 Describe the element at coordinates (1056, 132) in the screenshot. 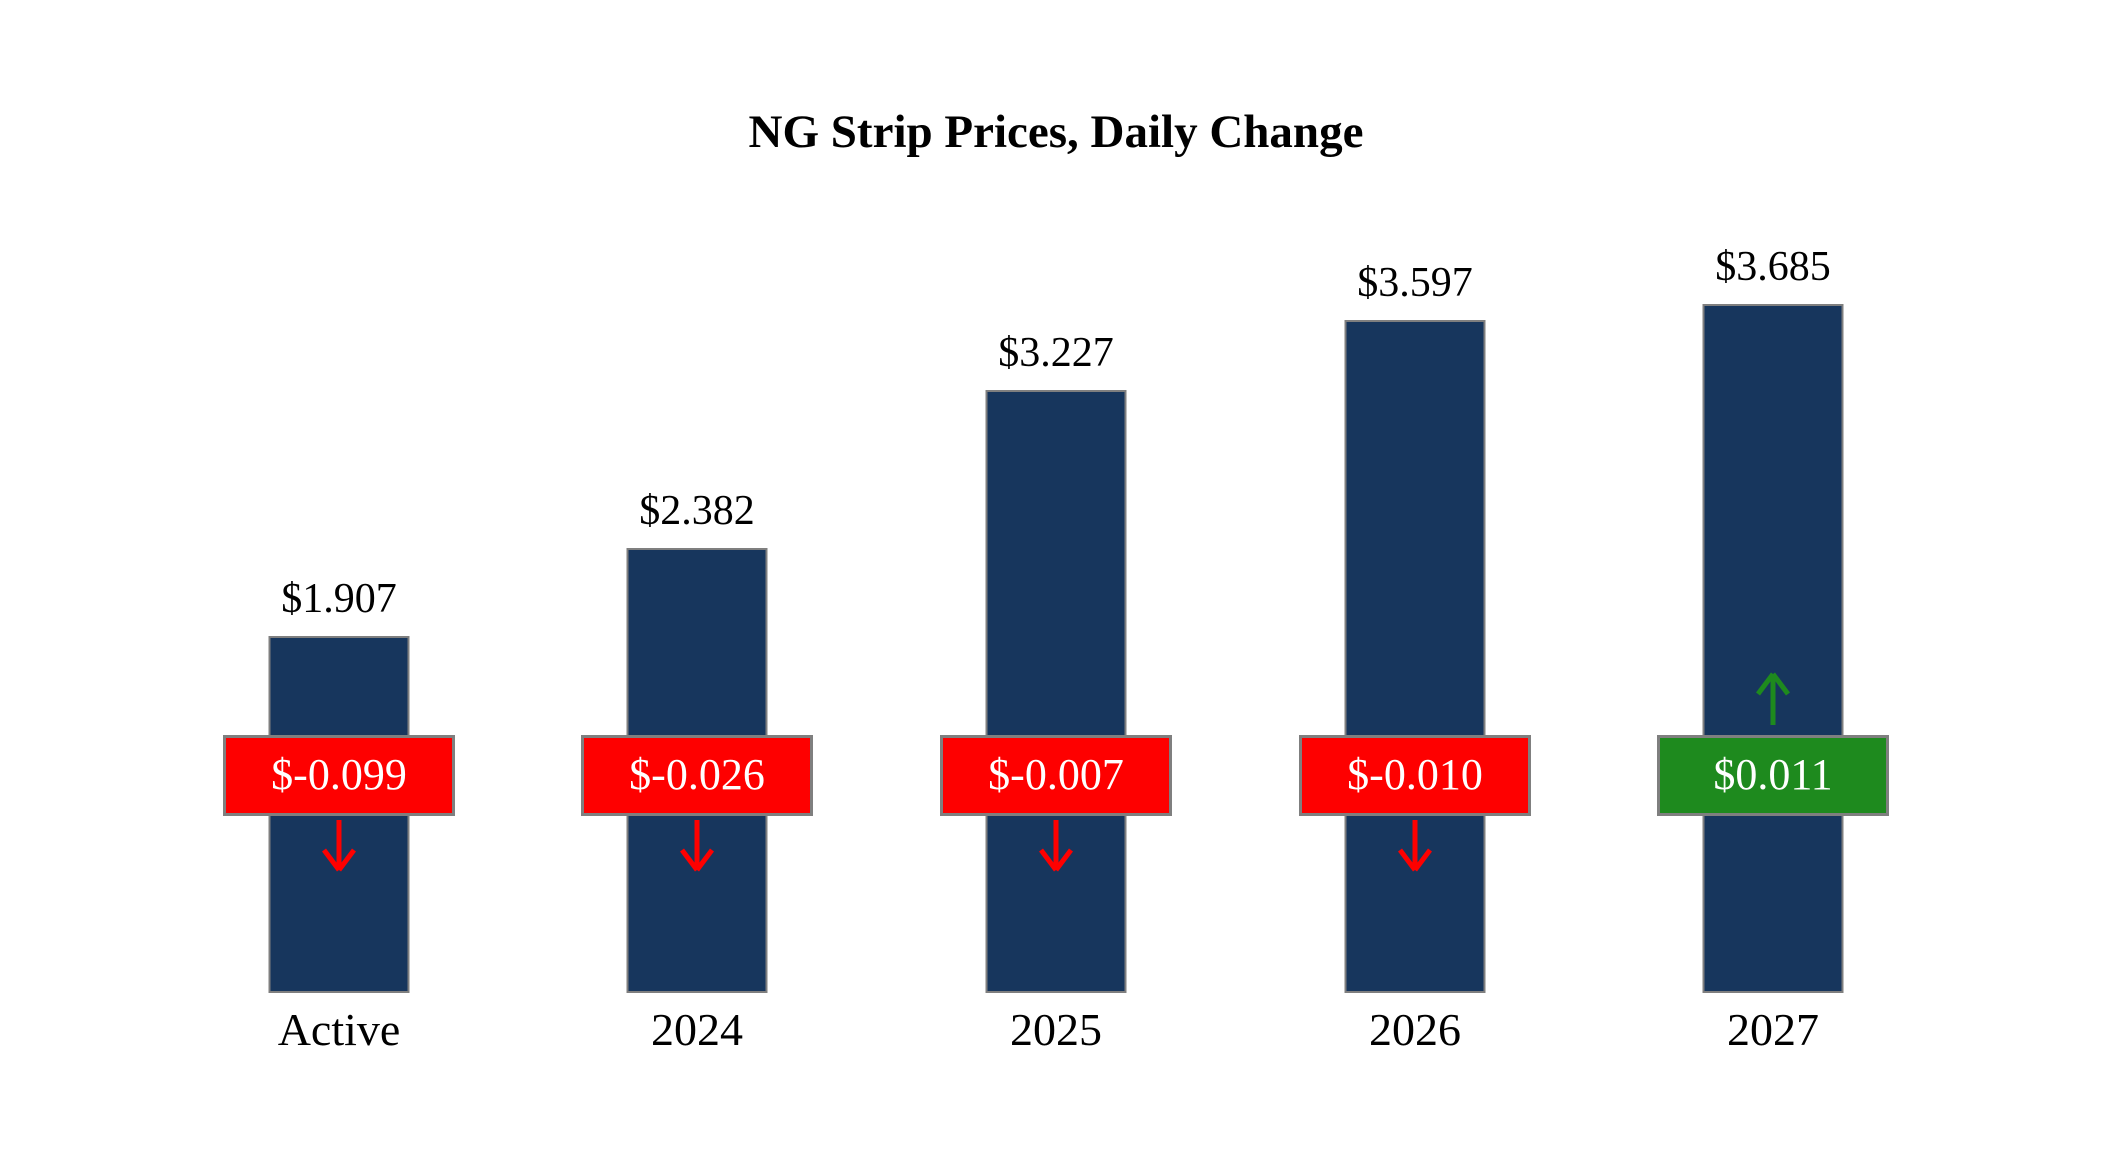

I see `chart-title: NG Strip Prices, Daily Change` at that location.